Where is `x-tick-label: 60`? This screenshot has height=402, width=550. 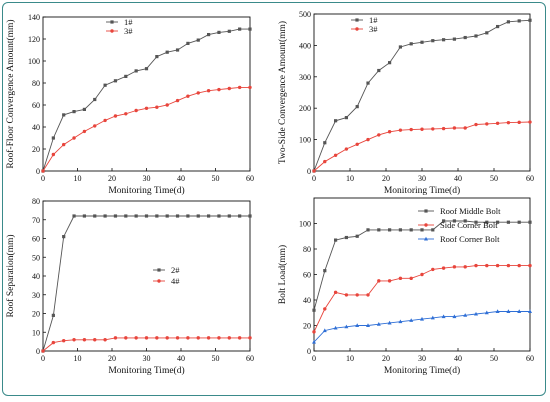 x-tick-label: 60 is located at coordinates (530, 178).